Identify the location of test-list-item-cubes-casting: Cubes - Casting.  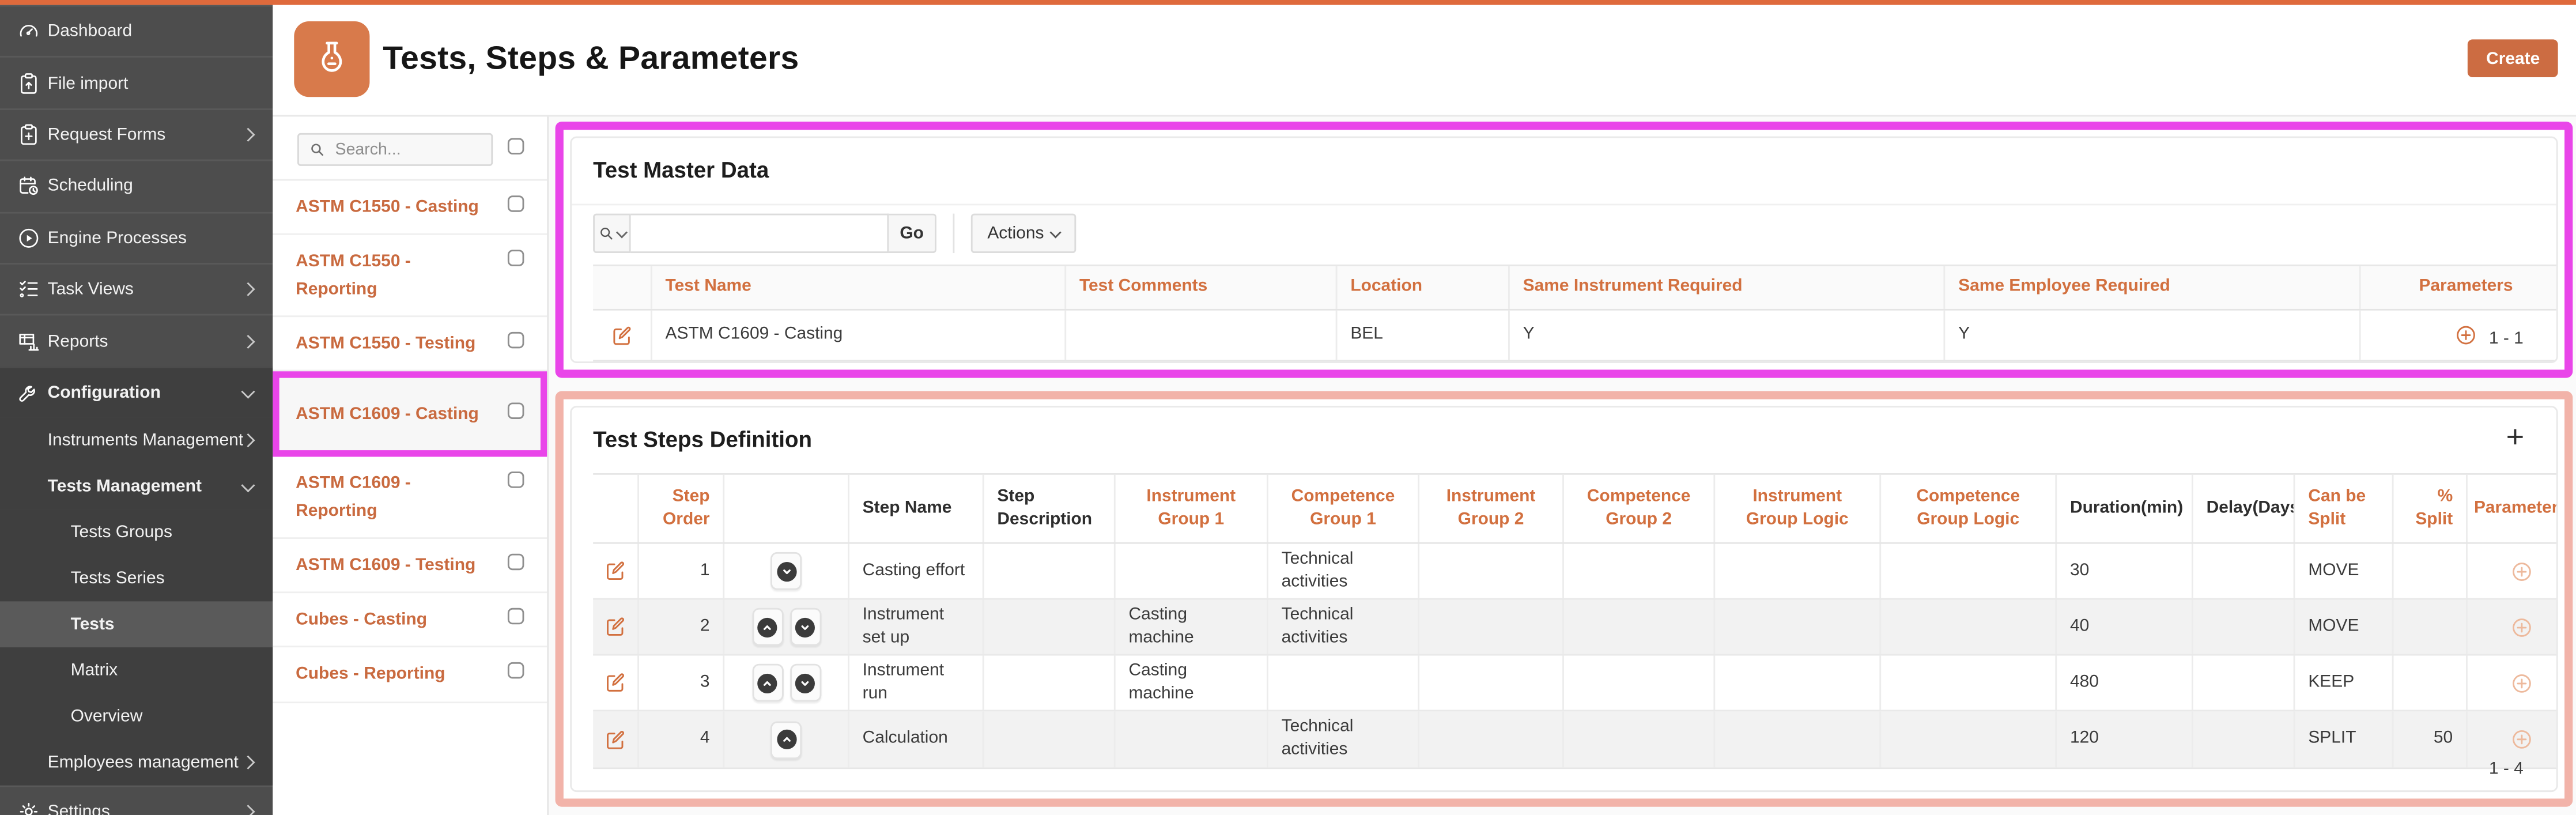
(410, 620).